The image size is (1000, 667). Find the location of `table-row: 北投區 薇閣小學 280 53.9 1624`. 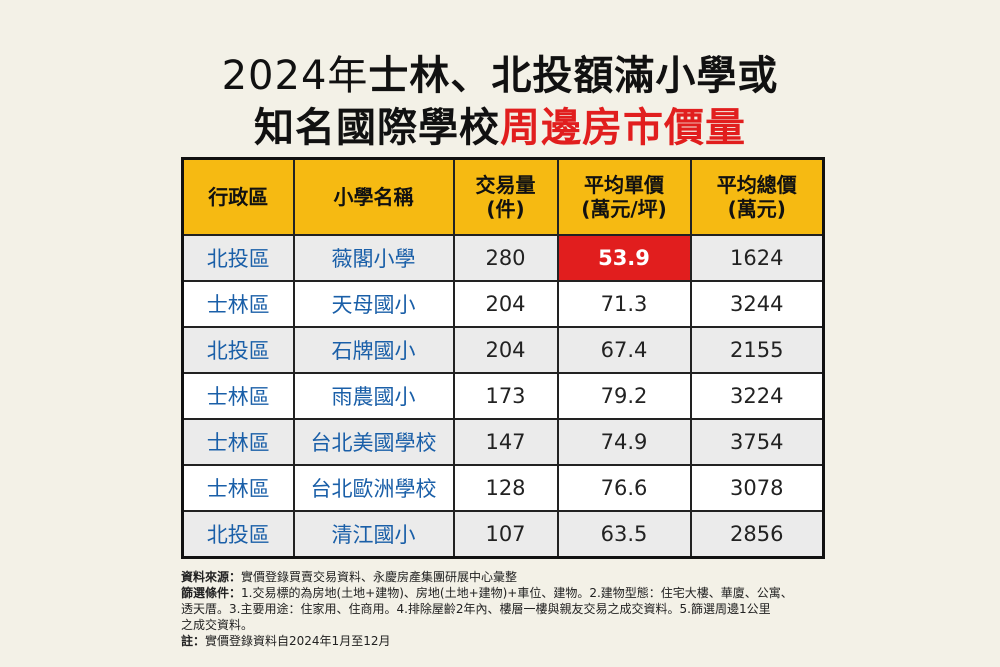

table-row: 北投區 薇閣小學 280 53.9 1624 is located at coordinates (503, 258).